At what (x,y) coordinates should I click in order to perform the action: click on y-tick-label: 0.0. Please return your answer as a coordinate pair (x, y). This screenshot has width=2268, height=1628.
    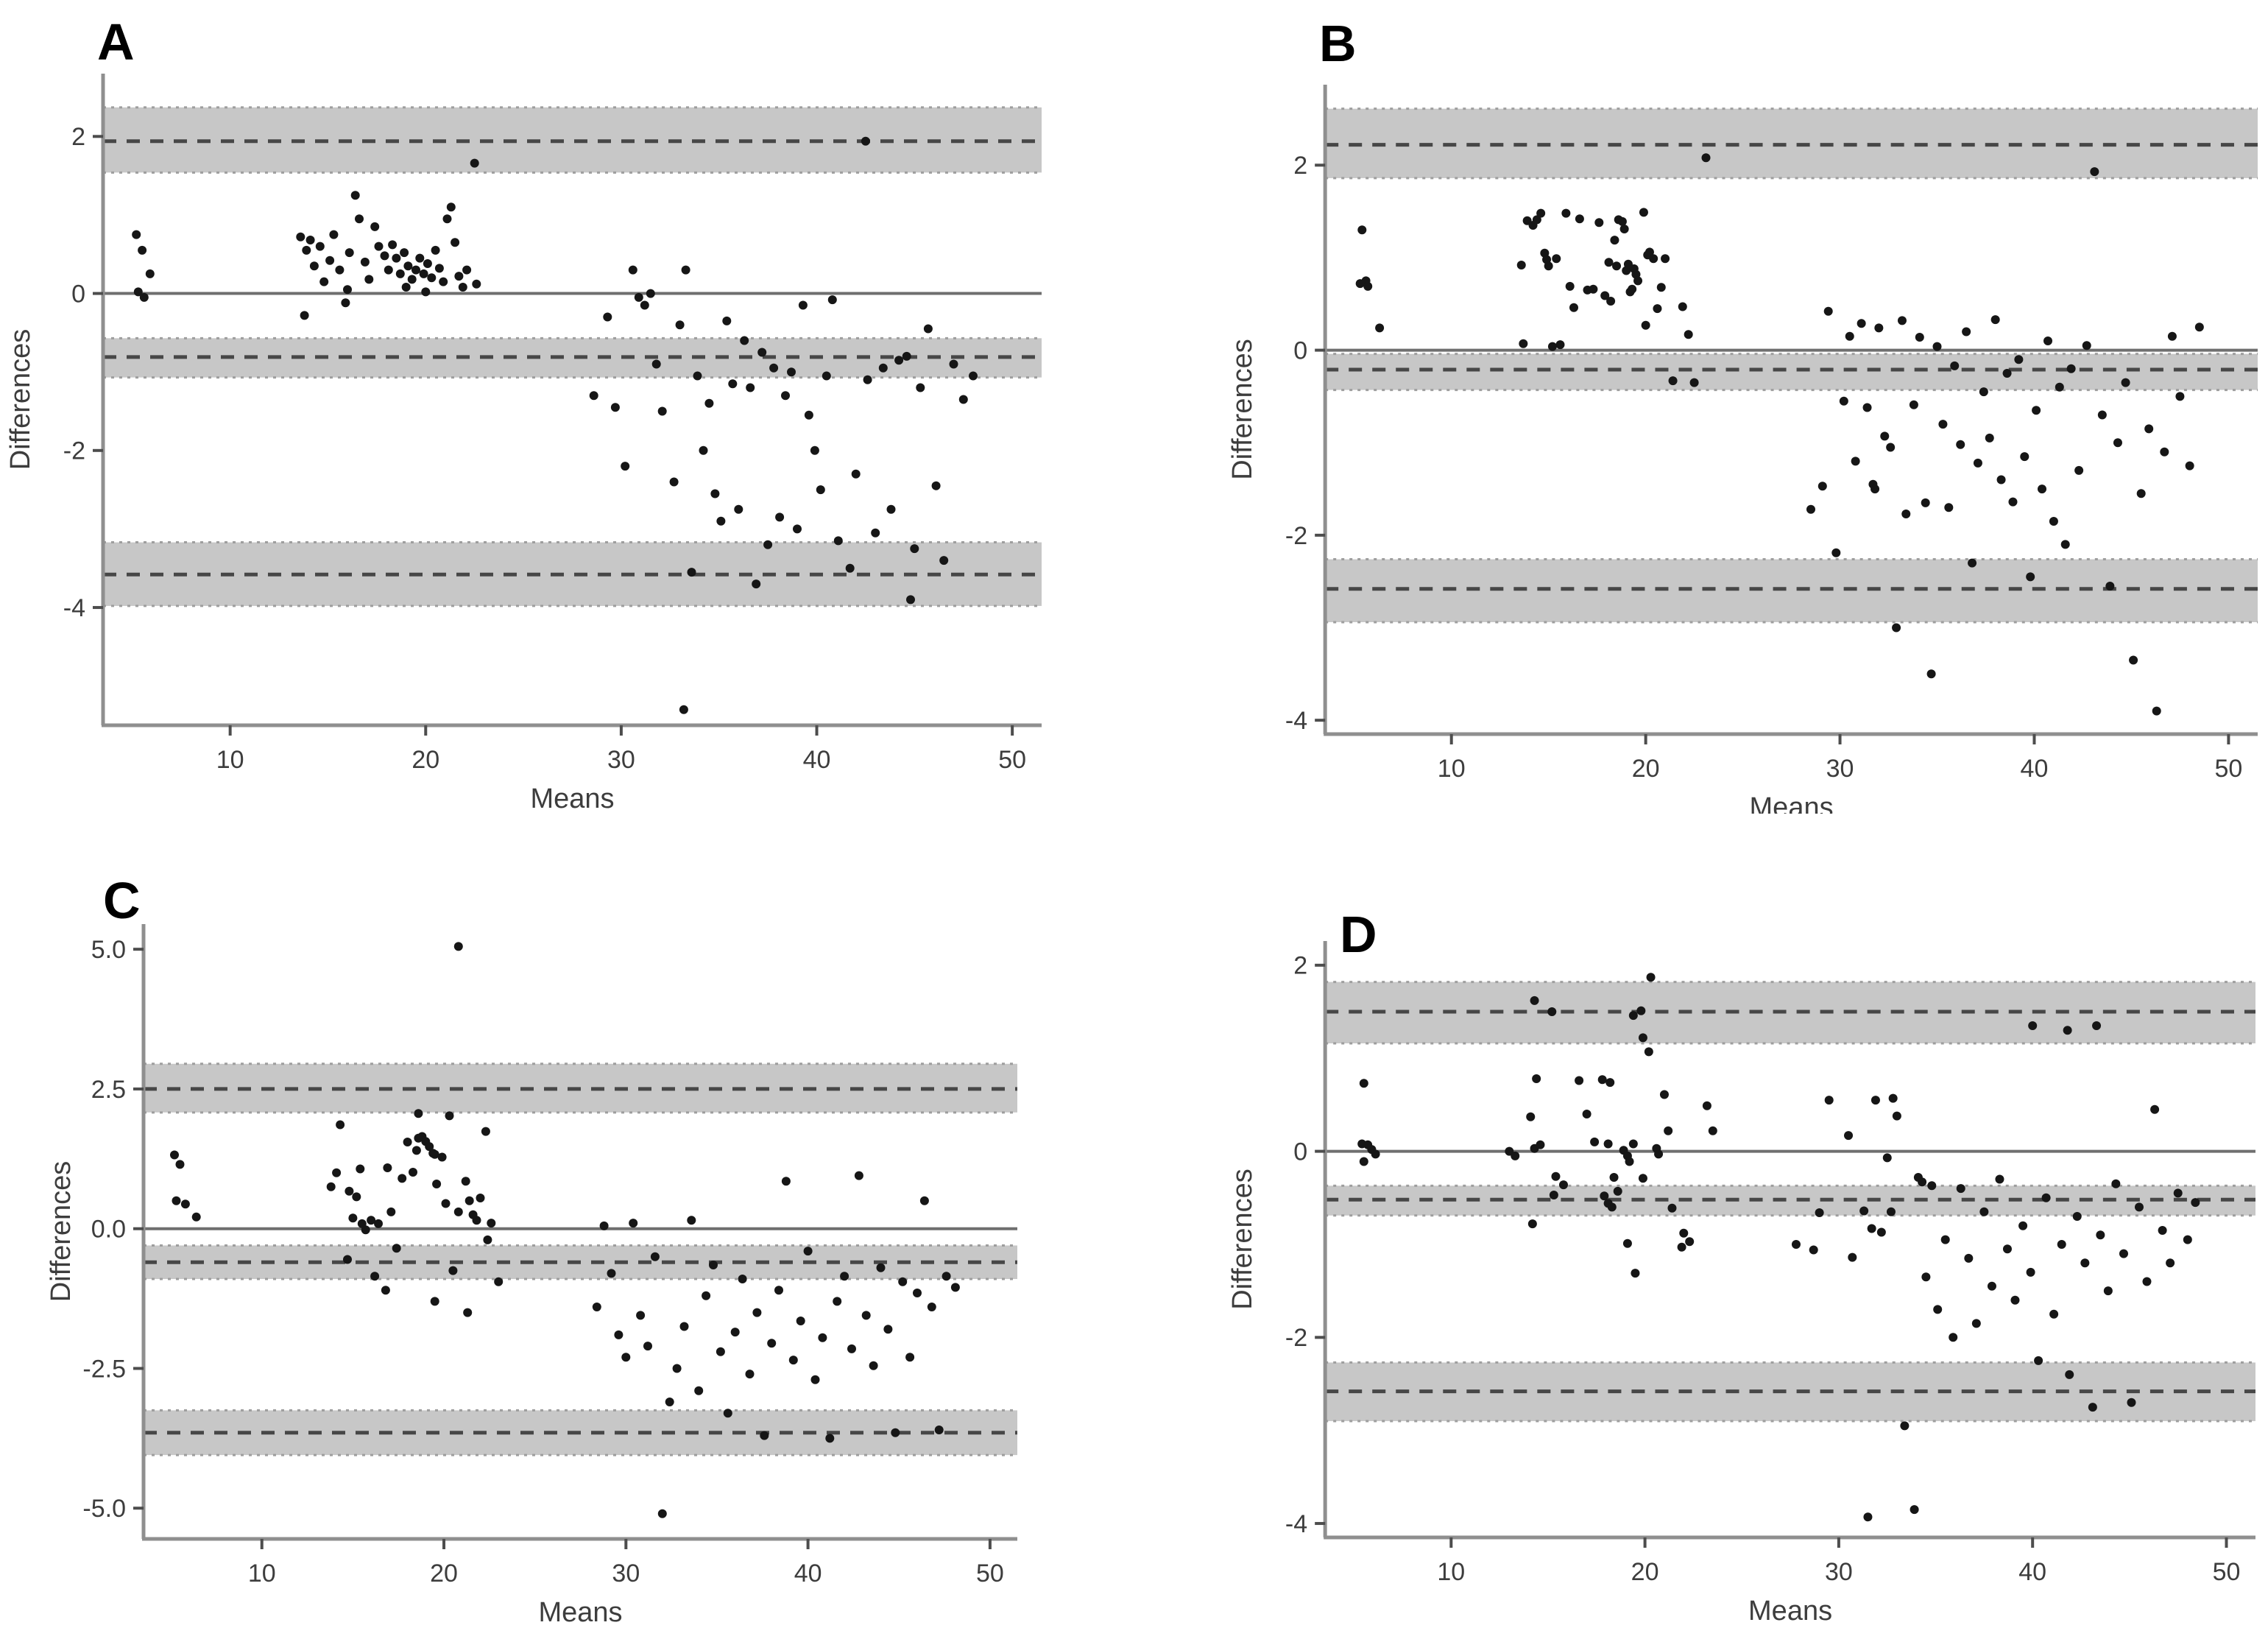
    Looking at the image, I should click on (108, 1230).